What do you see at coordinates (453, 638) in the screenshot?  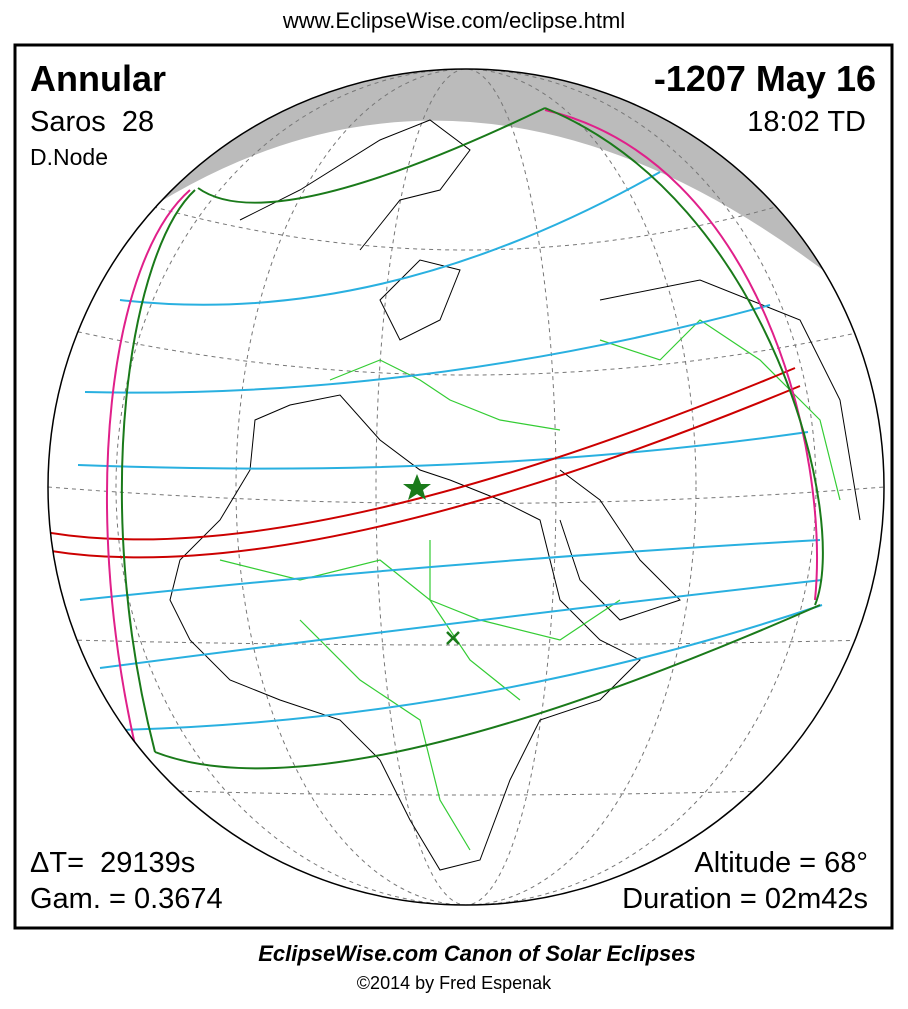 I see `sub-solar-point` at bounding box center [453, 638].